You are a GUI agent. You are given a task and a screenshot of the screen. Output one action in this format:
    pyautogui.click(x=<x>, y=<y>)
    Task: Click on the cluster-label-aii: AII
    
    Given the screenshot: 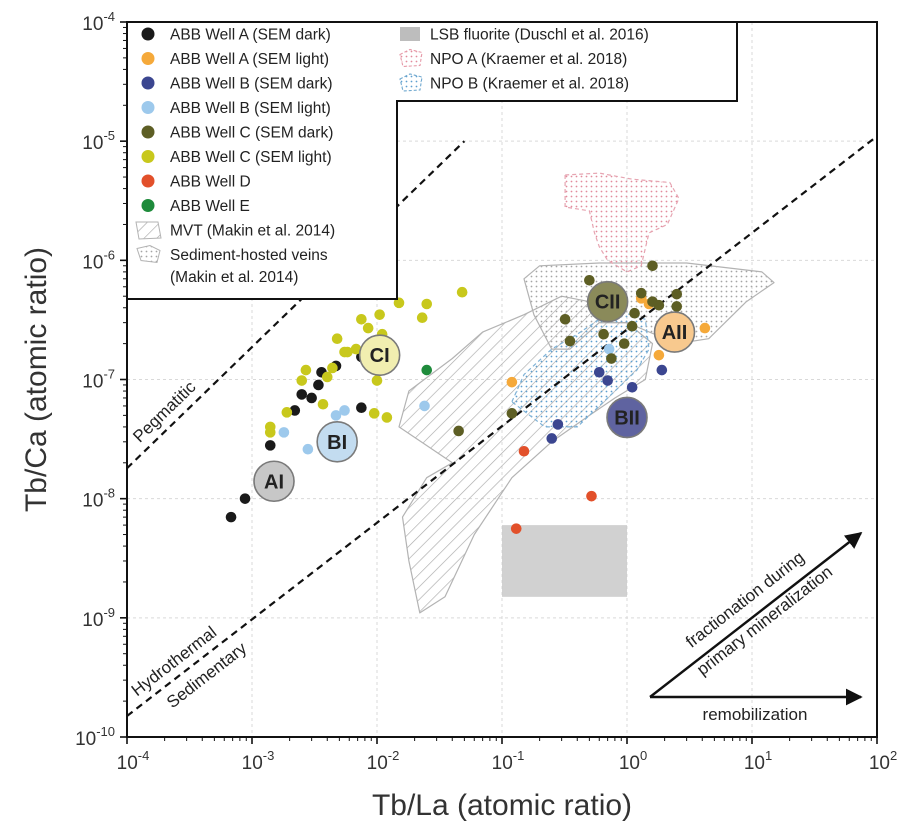 What is the action you would take?
    pyautogui.click(x=675, y=333)
    